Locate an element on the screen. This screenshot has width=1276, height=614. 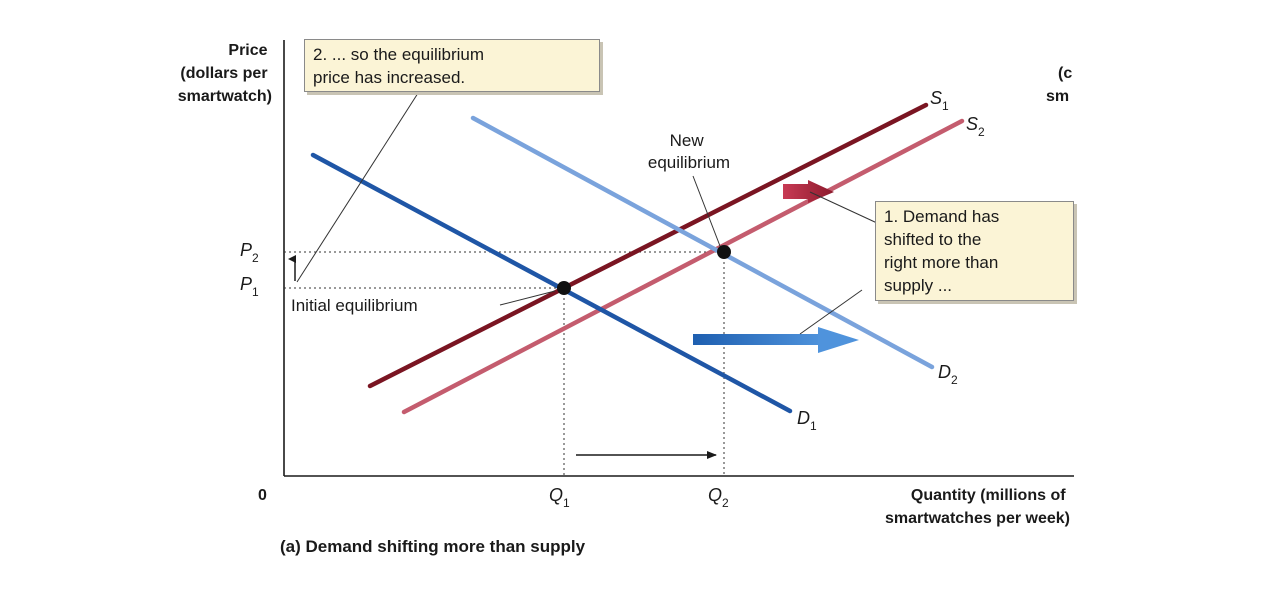
callout-demand-leader is located at coordinates (831, 312).